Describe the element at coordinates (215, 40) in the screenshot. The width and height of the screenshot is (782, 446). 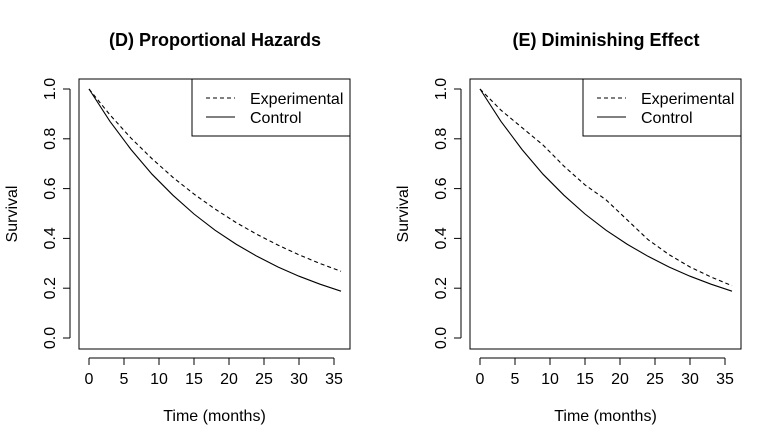
I see `chart-title: (D) Proportional Hazards` at that location.